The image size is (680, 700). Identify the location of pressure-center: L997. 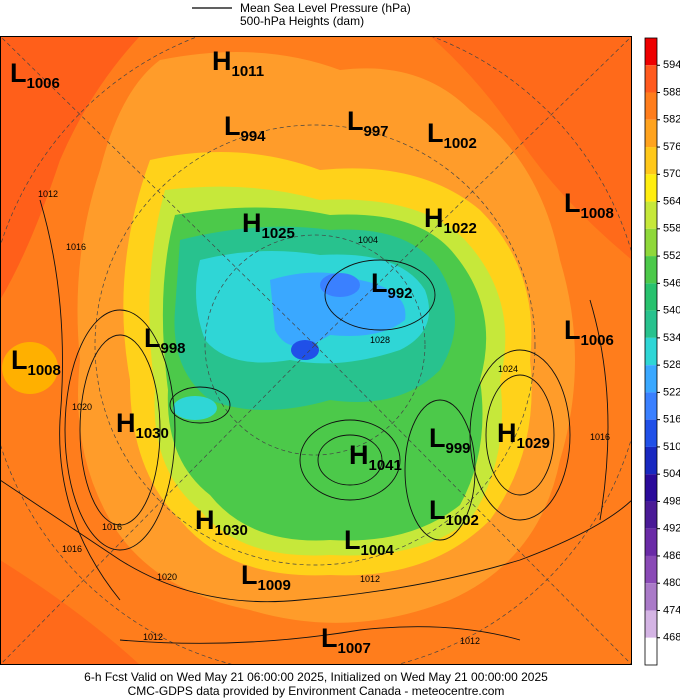
(368, 123).